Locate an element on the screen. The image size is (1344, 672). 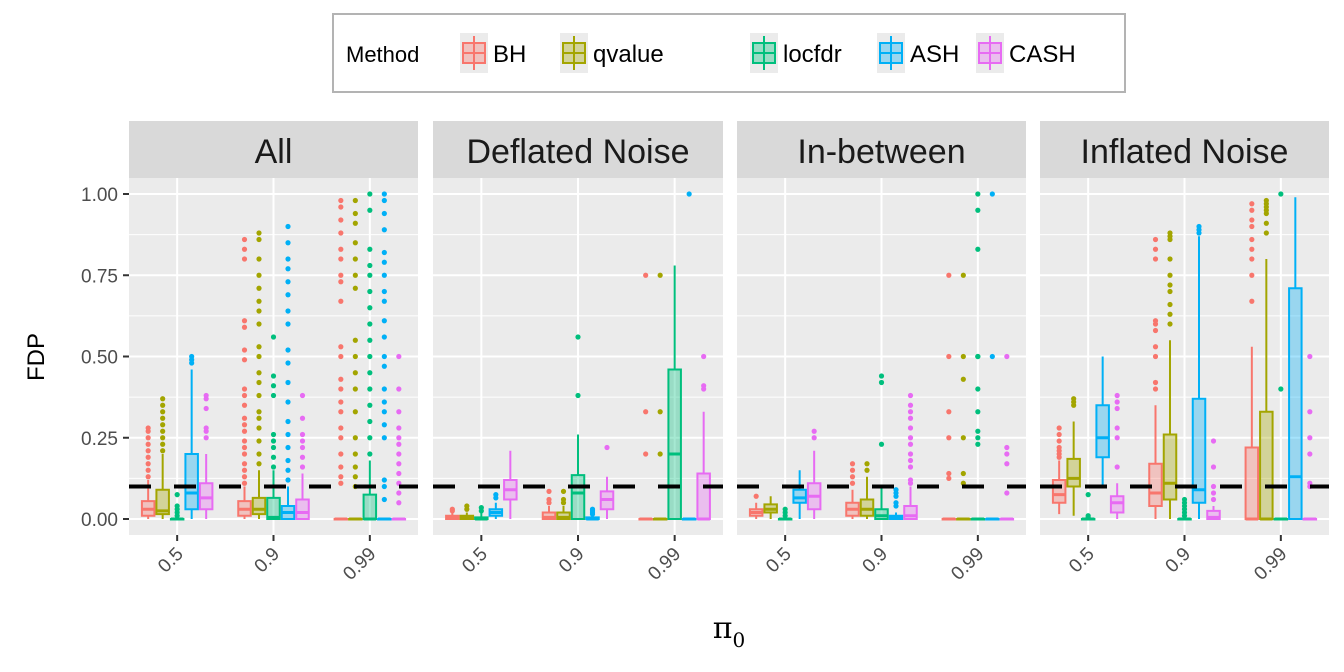
legend-label: CASH is located at coordinates (1042, 54).